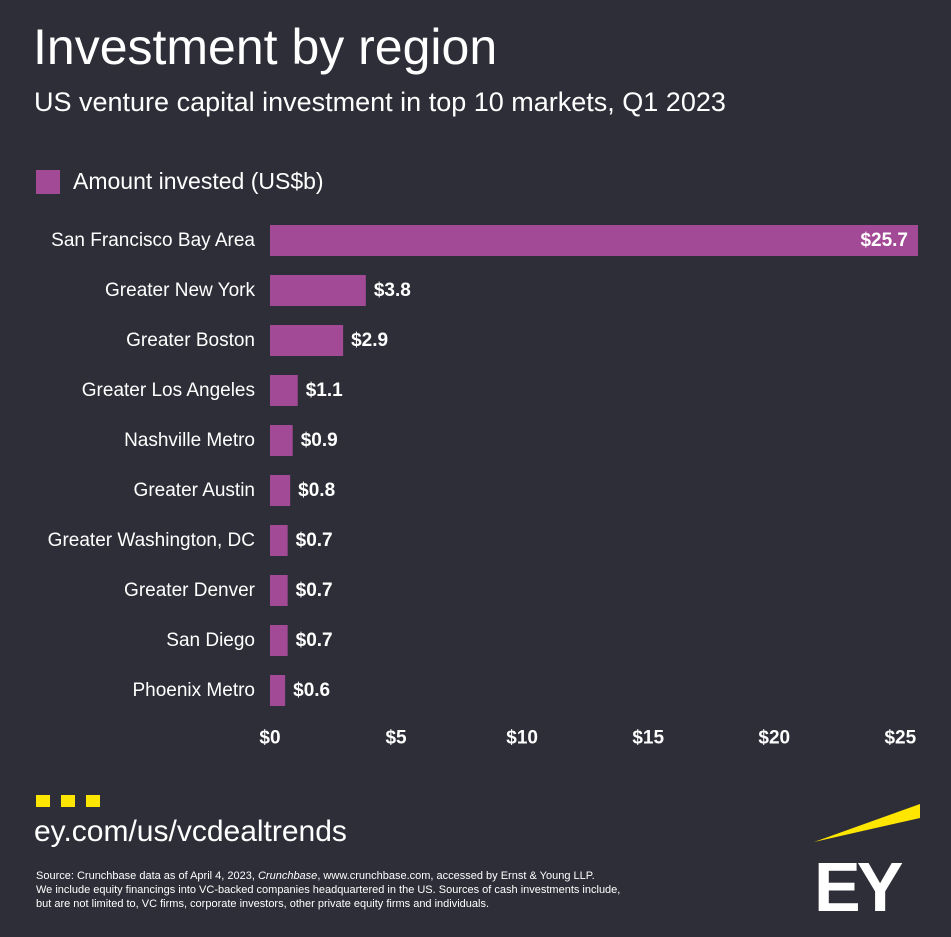 This screenshot has width=951, height=937. Describe the element at coordinates (900, 738) in the screenshot. I see `x-tick-label: $25` at that location.